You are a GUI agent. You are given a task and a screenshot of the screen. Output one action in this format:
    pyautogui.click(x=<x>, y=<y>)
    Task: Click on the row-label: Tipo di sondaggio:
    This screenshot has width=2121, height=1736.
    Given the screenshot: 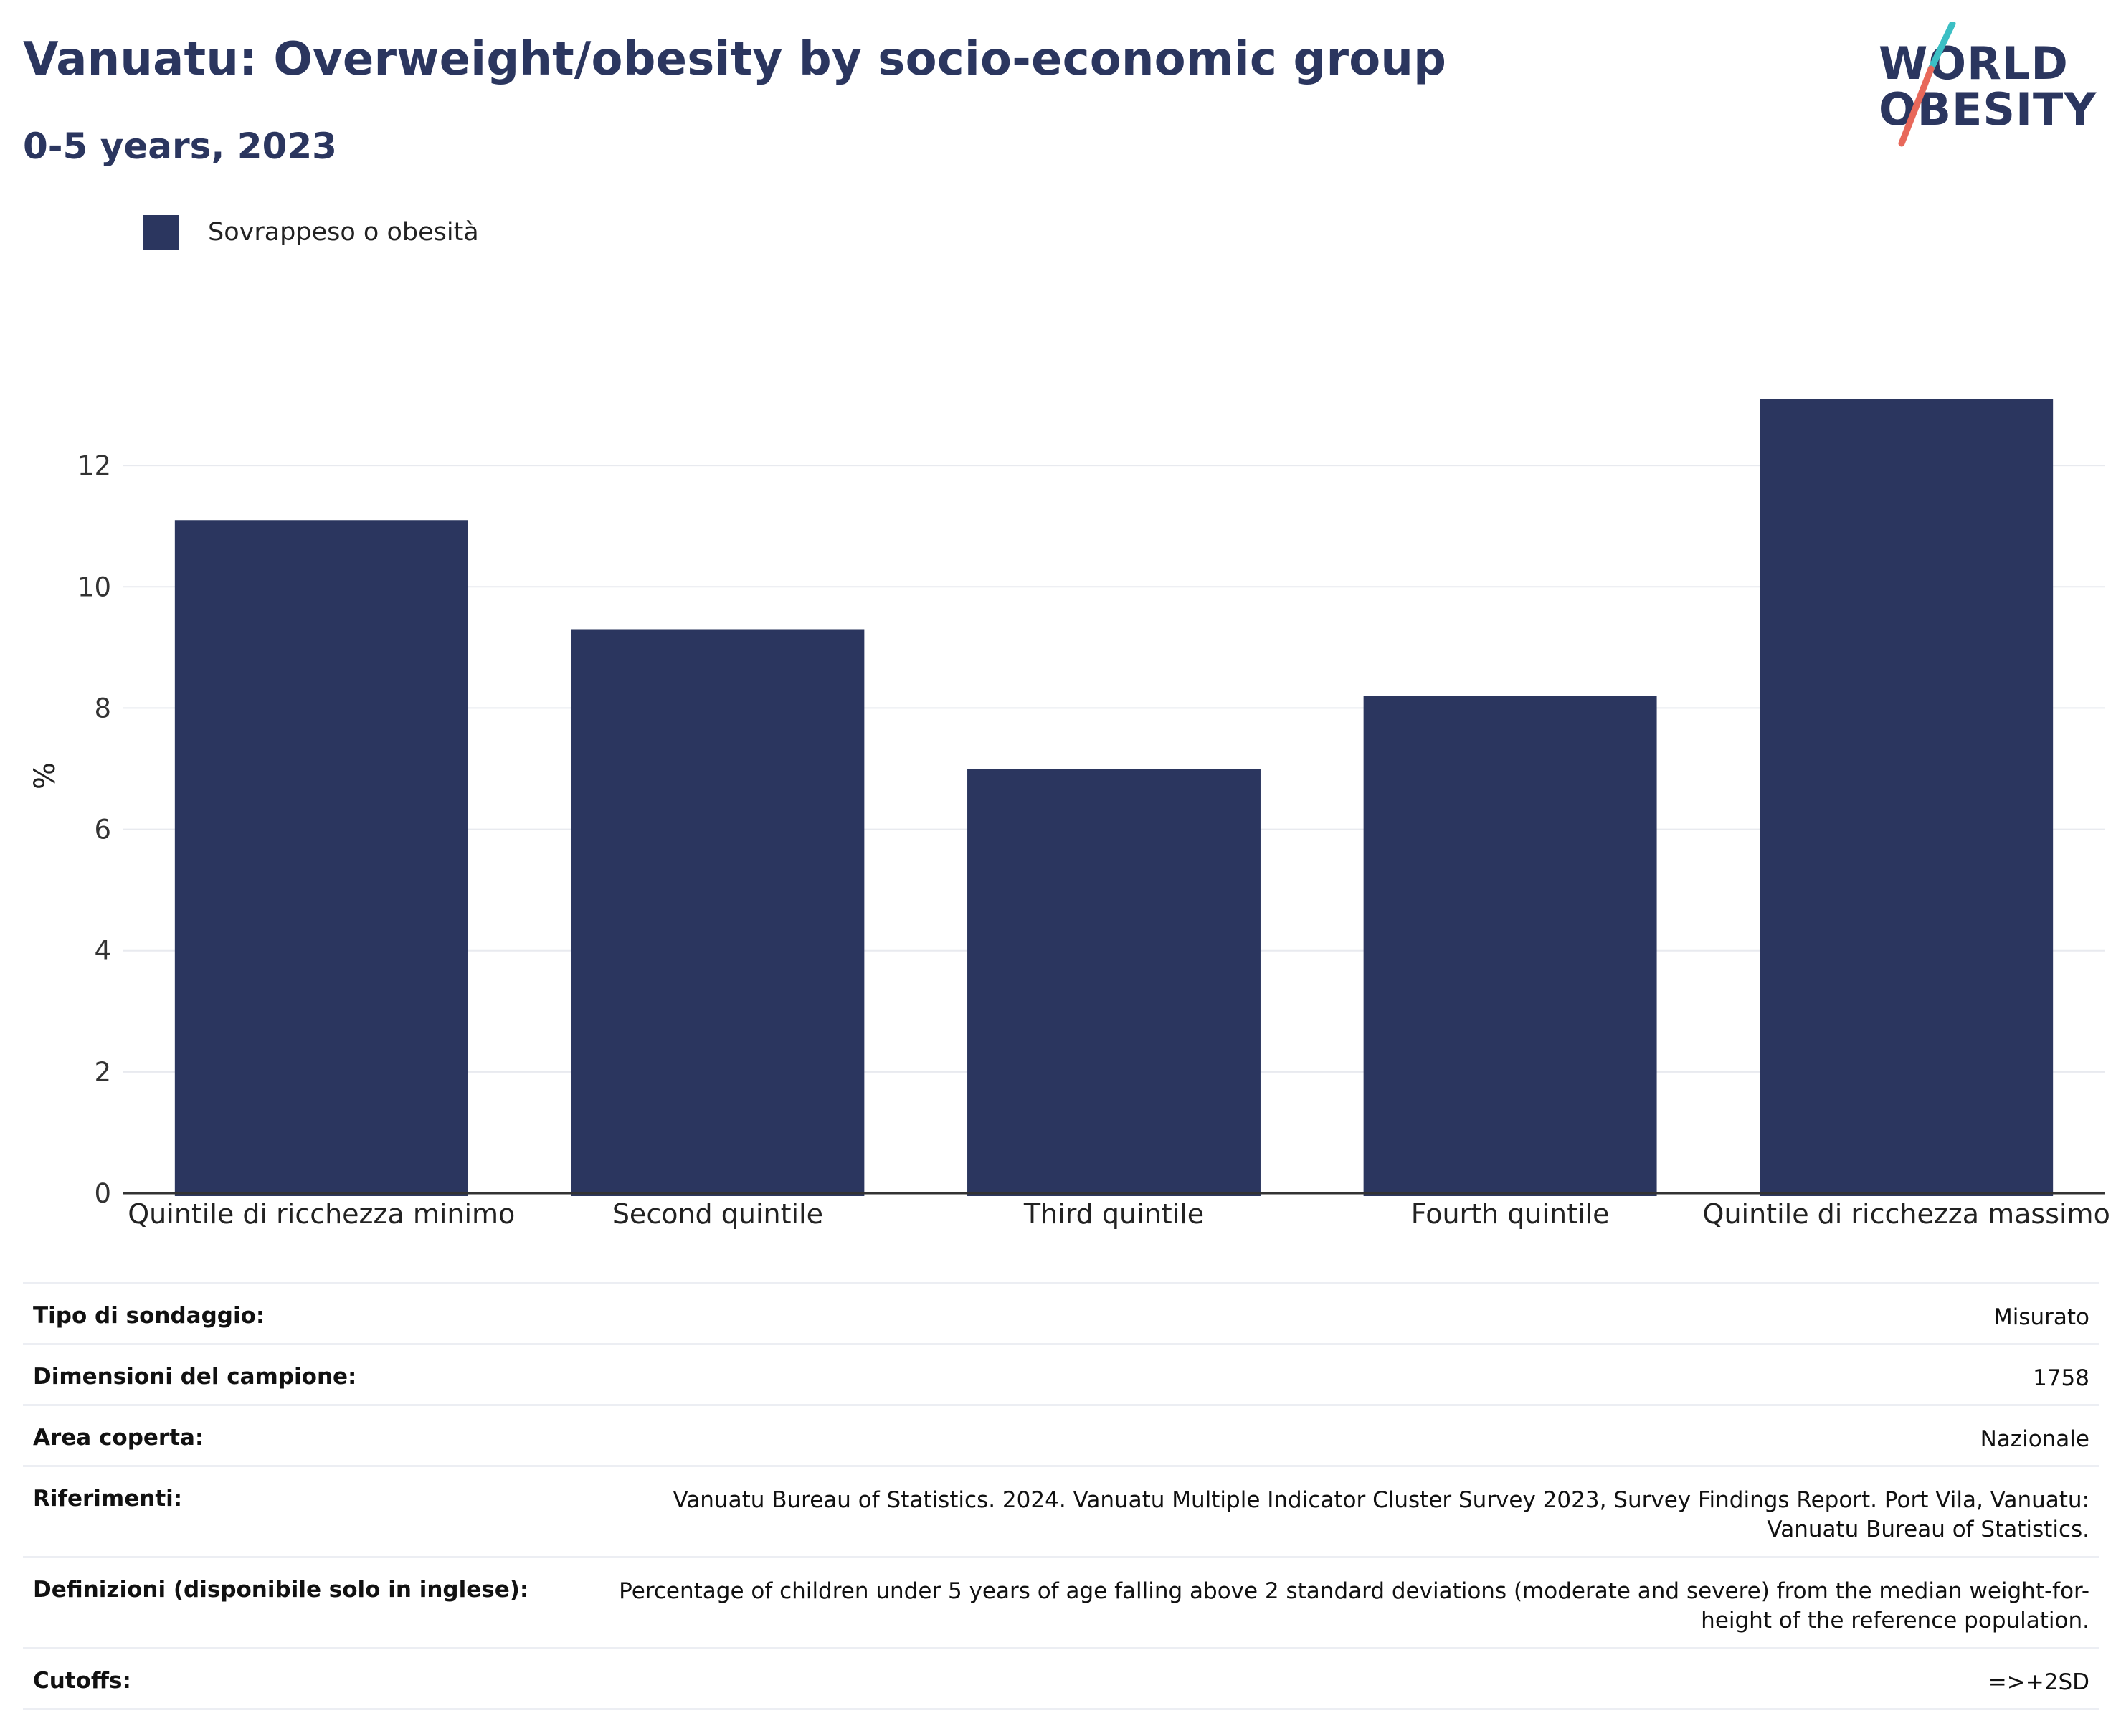 What is the action you would take?
    pyautogui.click(x=149, y=1316)
    